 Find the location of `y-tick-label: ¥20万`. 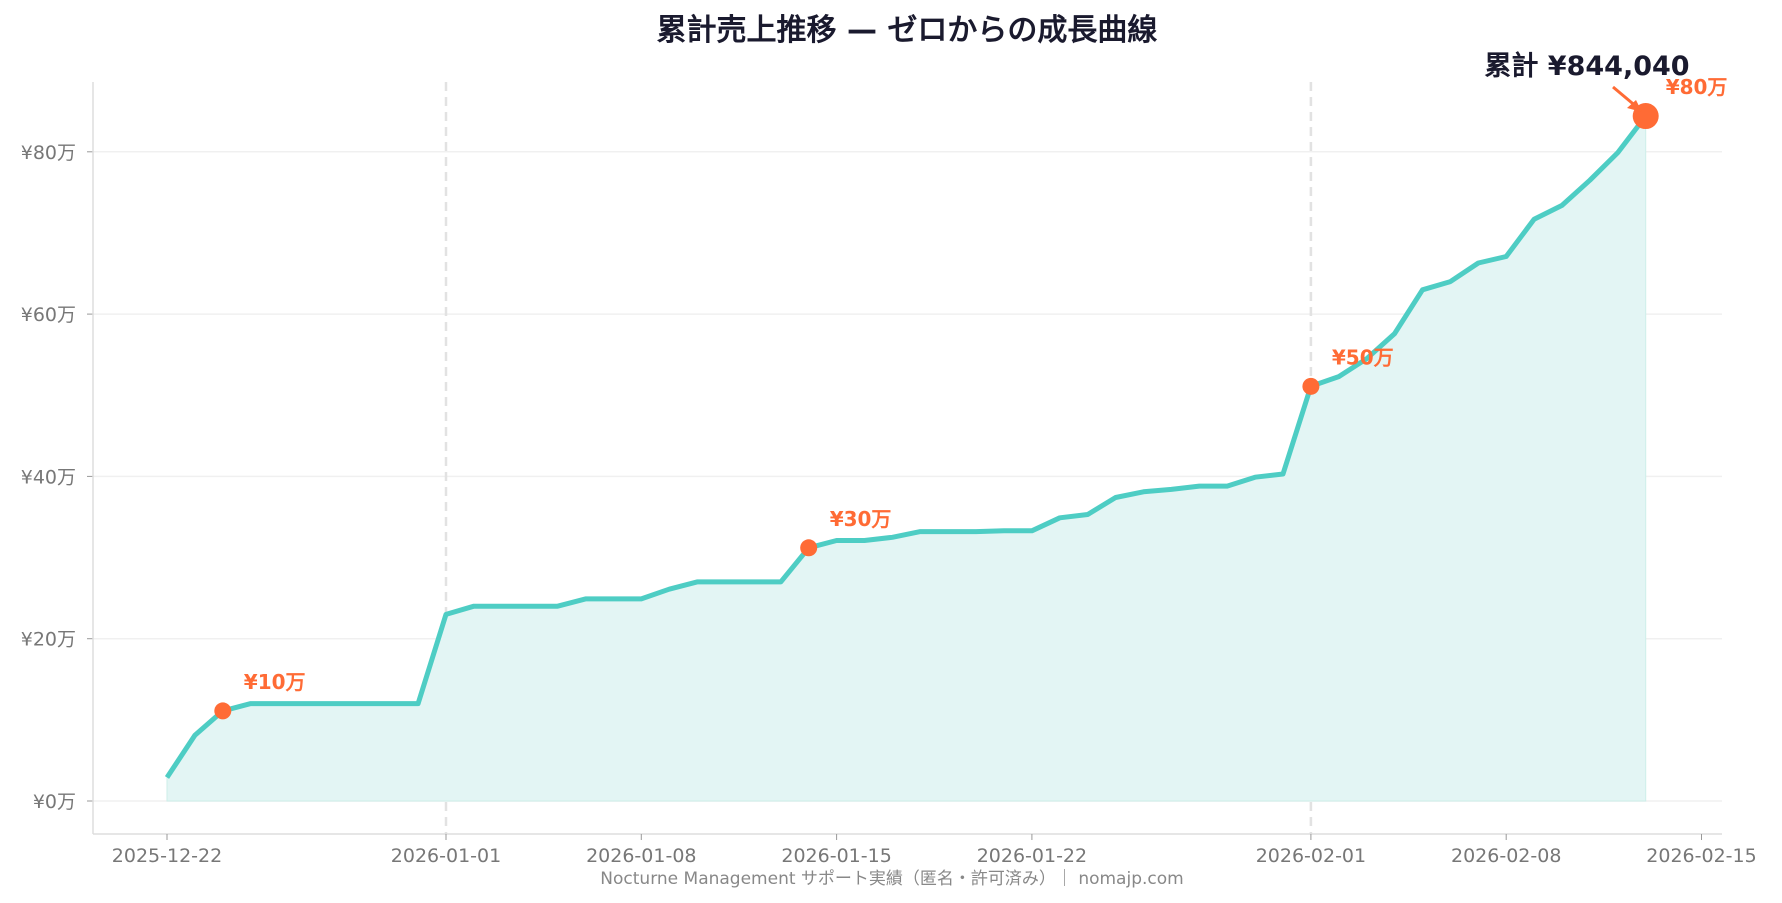

y-tick-label: ¥20万 is located at coordinates (48, 640).